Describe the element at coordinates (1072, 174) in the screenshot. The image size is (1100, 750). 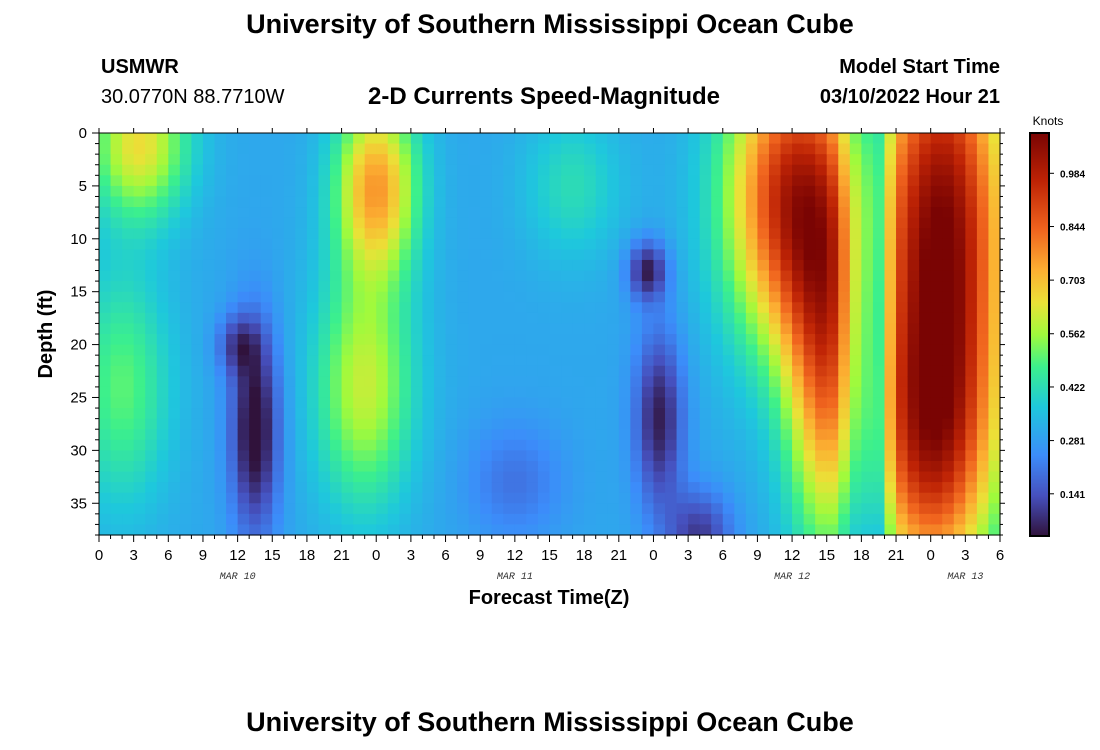
I see `colorbar-tick-label: 0.984` at that location.